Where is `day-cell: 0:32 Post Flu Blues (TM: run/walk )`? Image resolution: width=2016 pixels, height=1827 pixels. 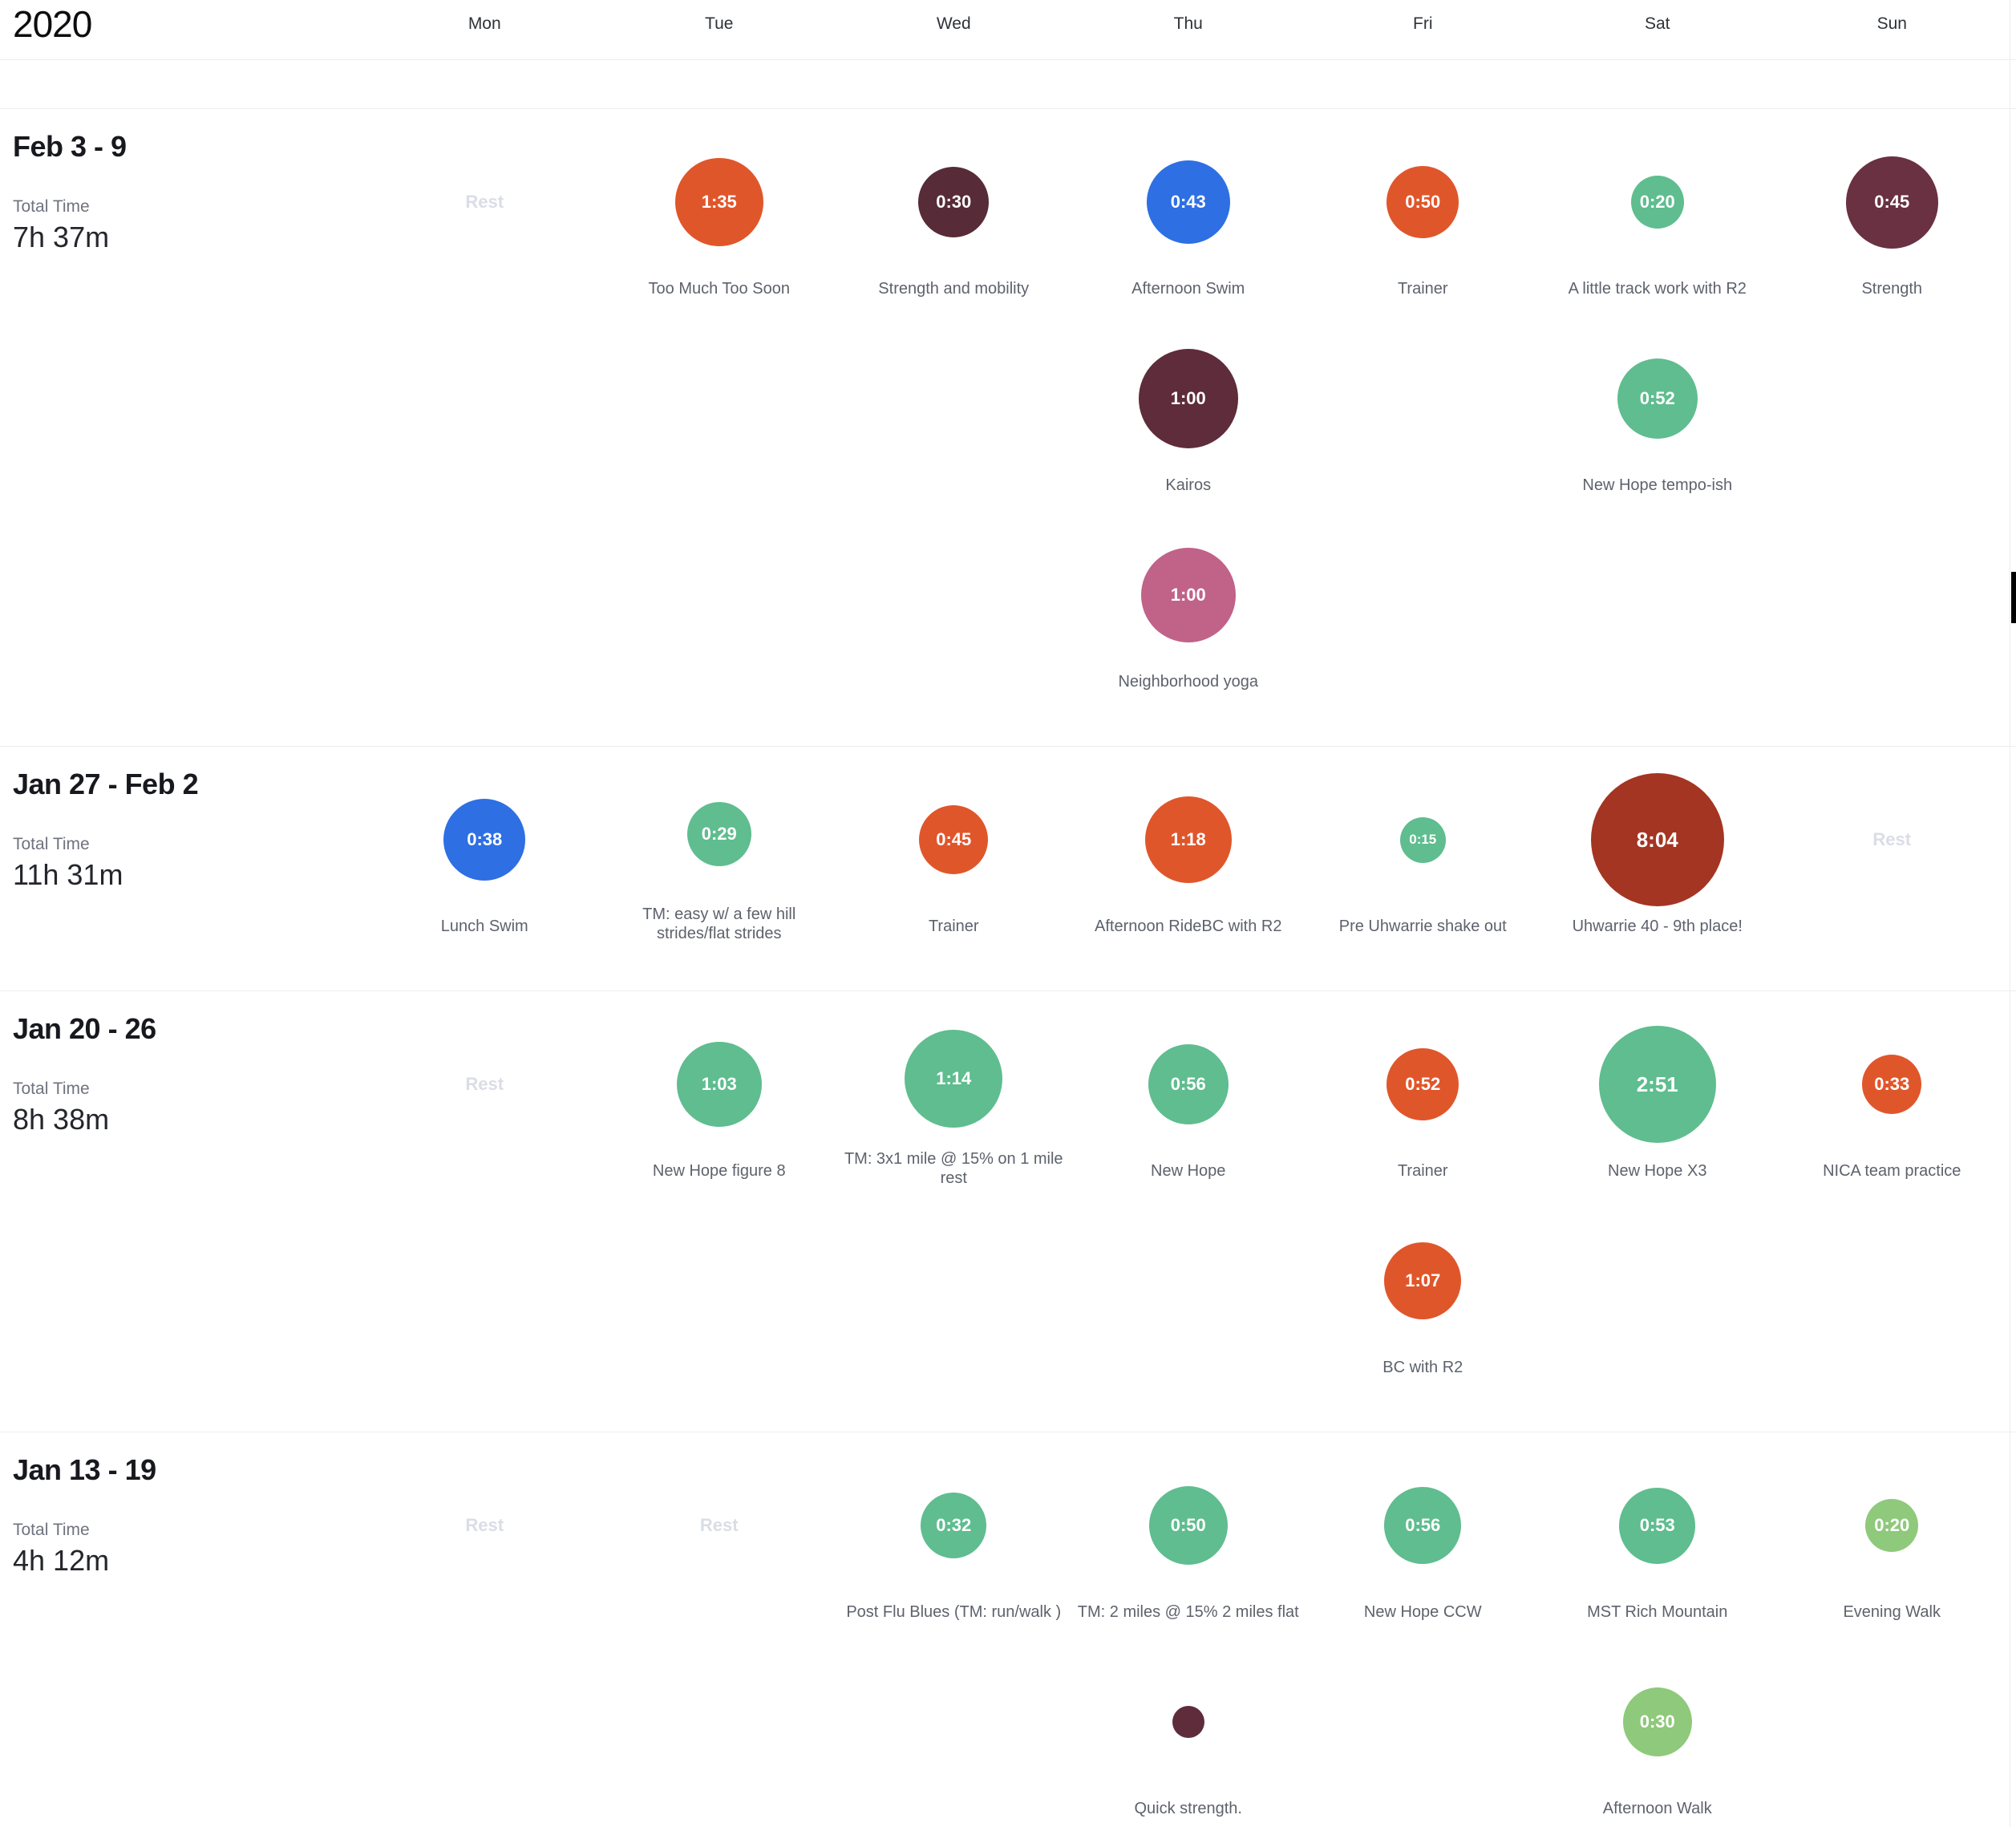 day-cell: 0:32 Post Flu Blues (TM: run/walk ) is located at coordinates (953, 1530).